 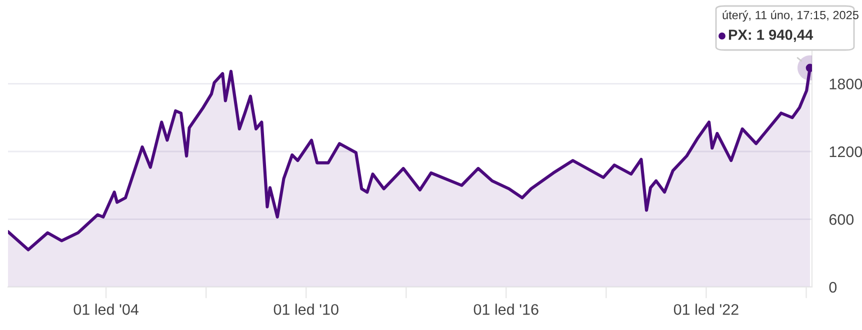 I want to click on x-tick-label: 01 led '10, so click(x=306, y=309).